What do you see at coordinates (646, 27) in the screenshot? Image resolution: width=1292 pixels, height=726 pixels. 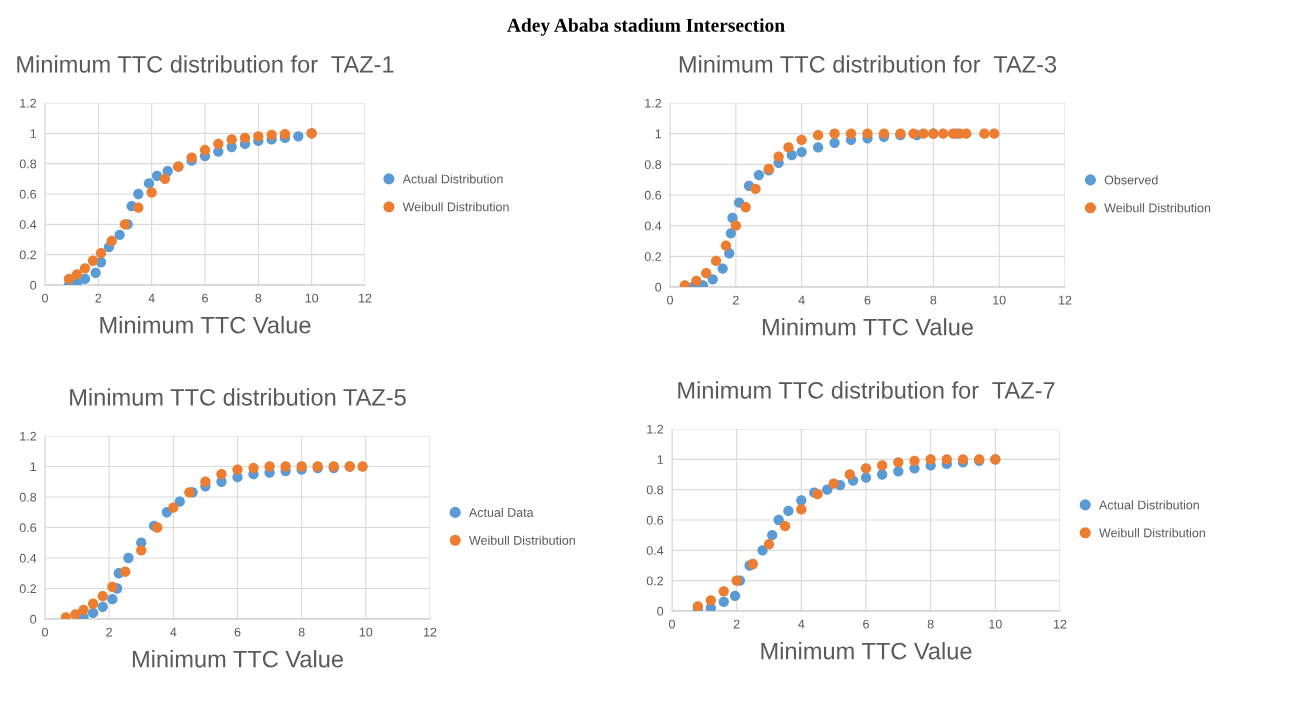 I see `text: Adey Ababa stadium Intersection` at bounding box center [646, 27].